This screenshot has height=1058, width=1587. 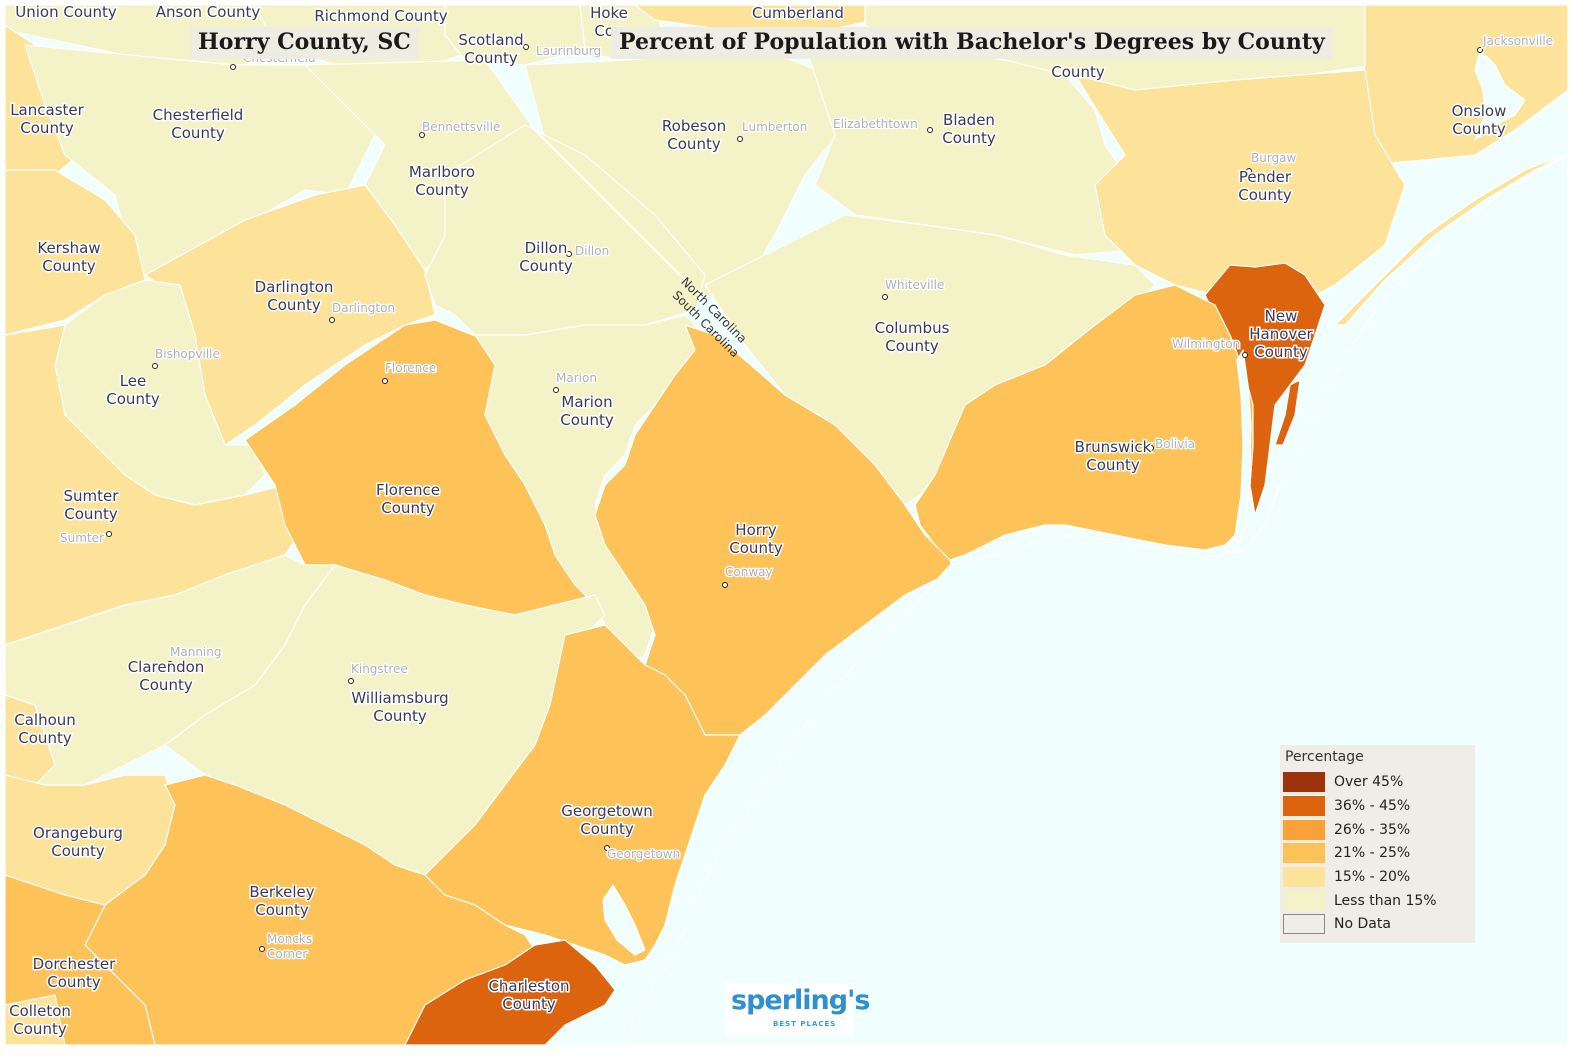 I want to click on county-label-dorchester: Dorchester County, so click(x=74, y=973).